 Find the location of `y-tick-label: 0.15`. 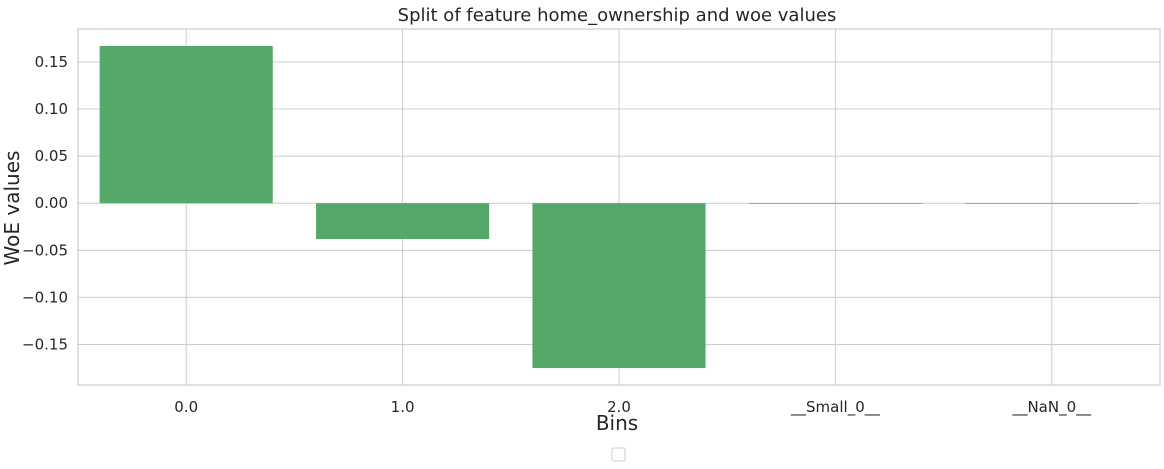

y-tick-label: 0.15 is located at coordinates (51, 62).